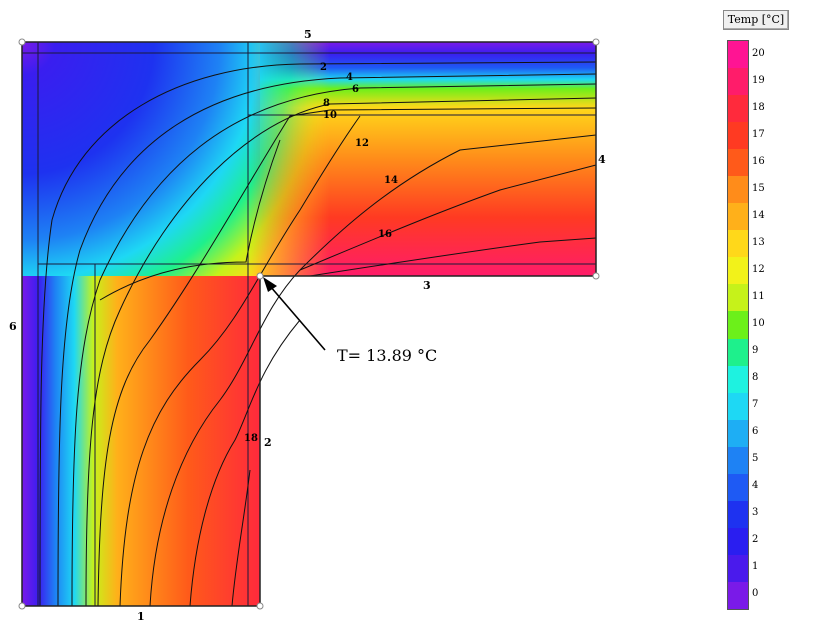 This screenshot has width=818, height=627. What do you see at coordinates (355, 89) in the screenshot?
I see `contour-label-6: 6` at bounding box center [355, 89].